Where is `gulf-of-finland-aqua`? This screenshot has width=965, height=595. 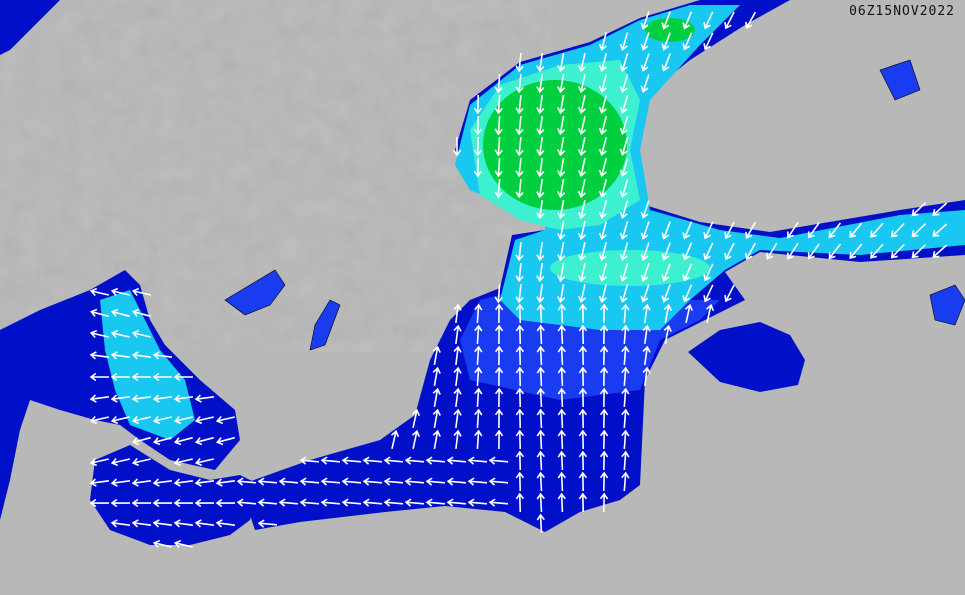
gulf-of-finland-aqua is located at coordinates (630, 268).